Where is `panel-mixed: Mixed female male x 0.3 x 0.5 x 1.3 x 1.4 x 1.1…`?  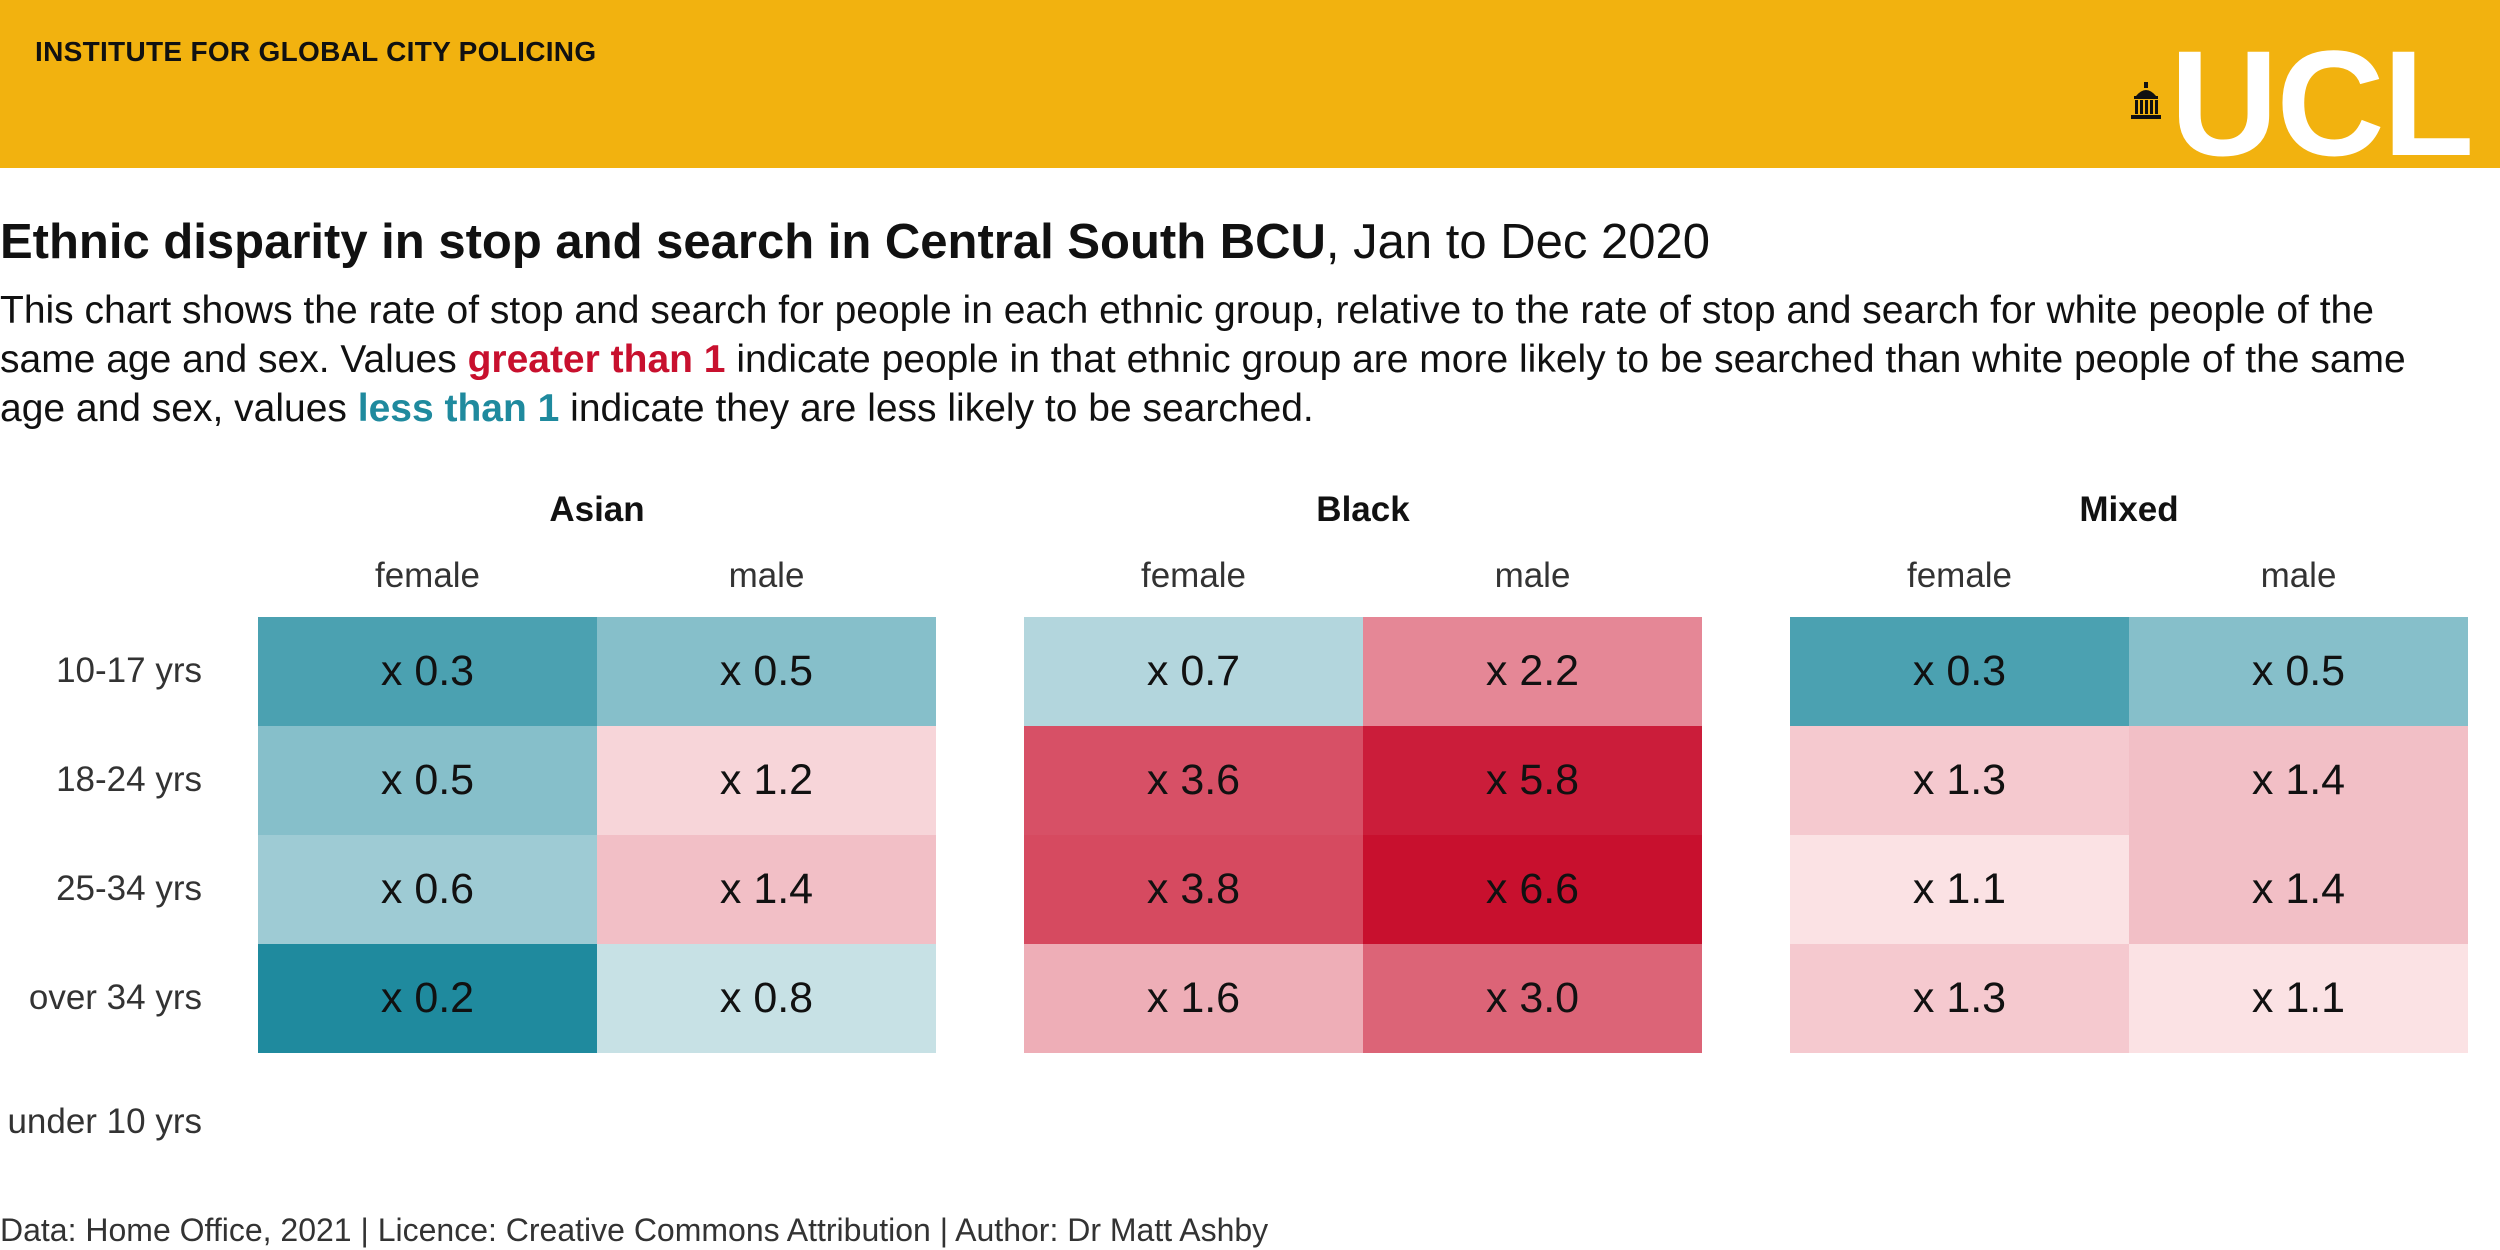
panel-mixed: Mixed female male x 0.3 x 0.5 x 1.3 x 1.4 x 1.1… is located at coordinates (2129, 770).